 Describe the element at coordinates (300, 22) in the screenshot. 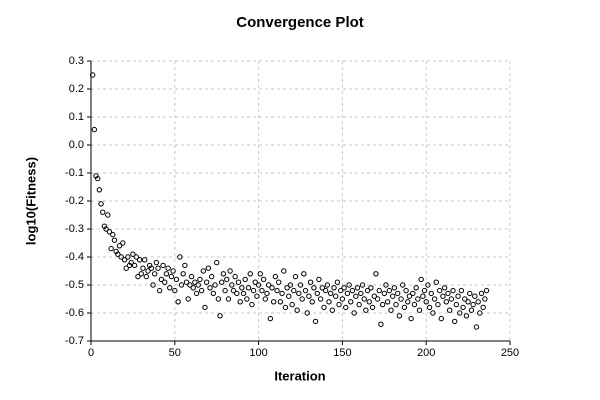

I see `chart-title: Convergence Plot` at that location.